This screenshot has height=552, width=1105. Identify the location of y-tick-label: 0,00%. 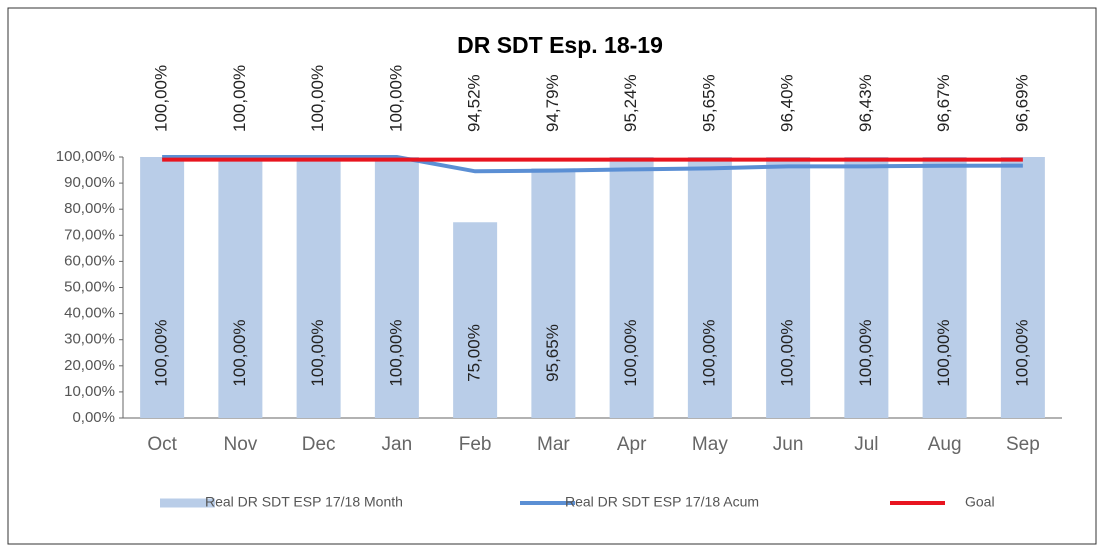
(93, 417).